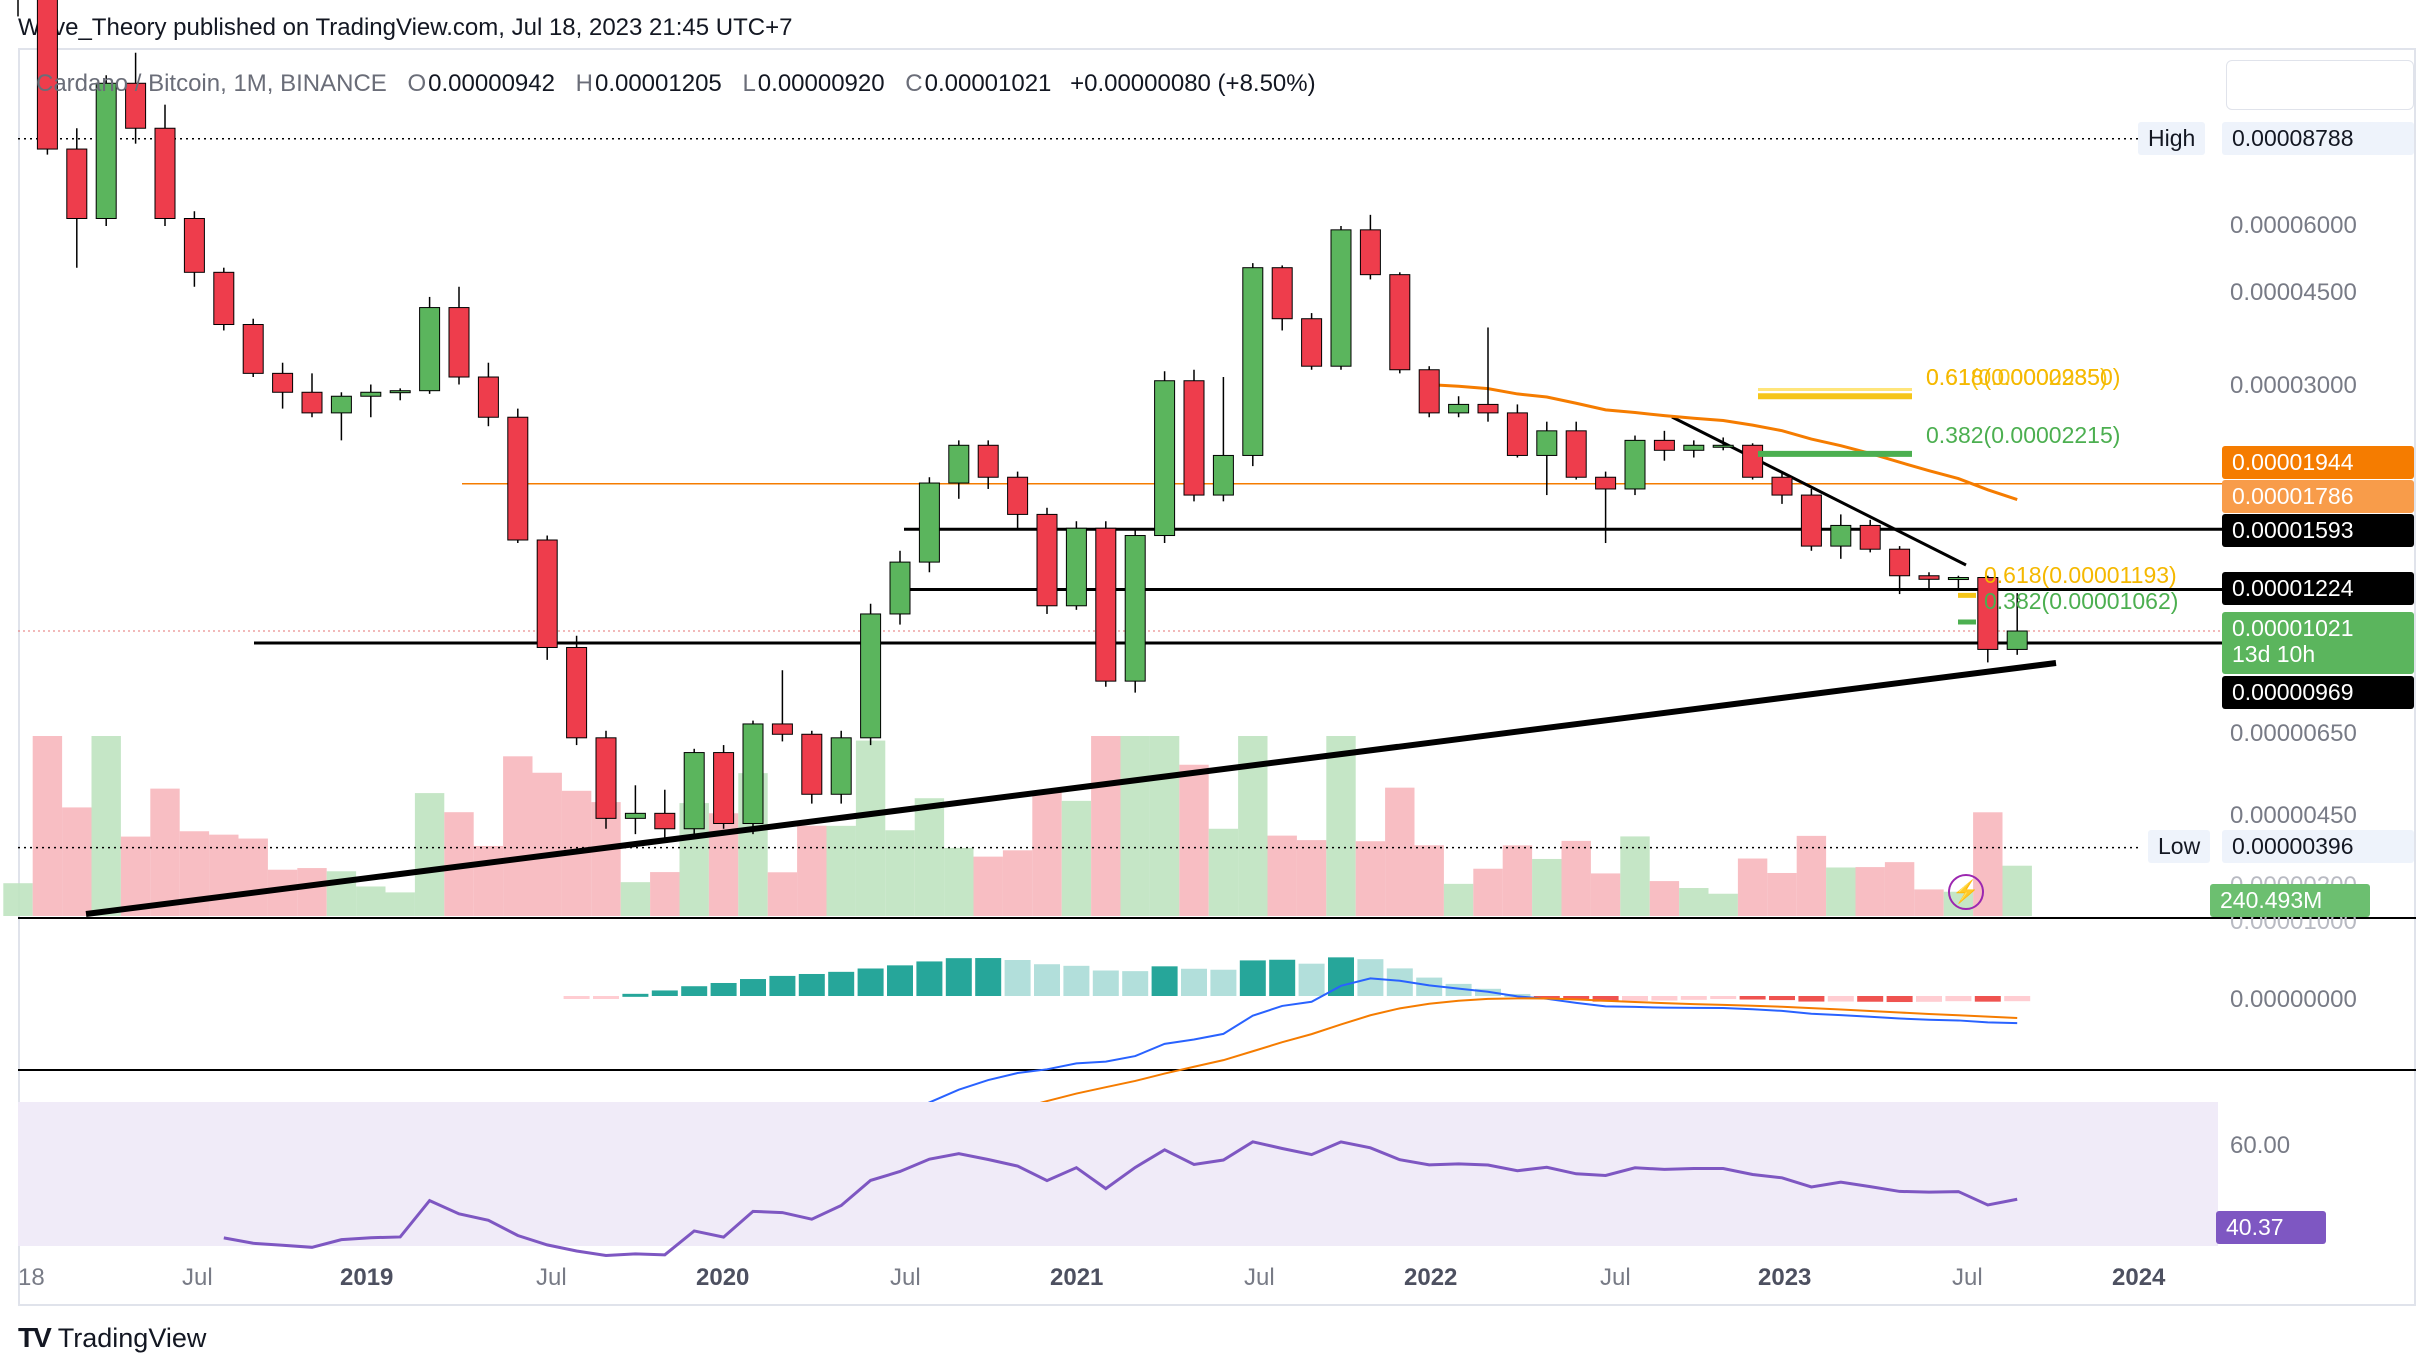  Describe the element at coordinates (2274, 654) in the screenshot. I see `bar-countdown: 13d 10h` at that location.